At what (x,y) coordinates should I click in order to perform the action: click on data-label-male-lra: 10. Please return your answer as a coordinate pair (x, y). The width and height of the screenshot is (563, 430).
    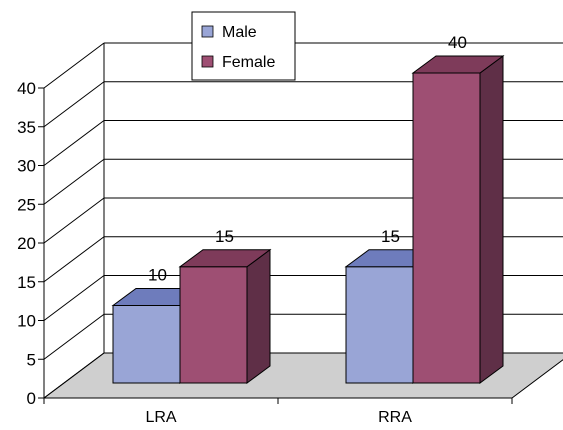
    Looking at the image, I should click on (157, 275).